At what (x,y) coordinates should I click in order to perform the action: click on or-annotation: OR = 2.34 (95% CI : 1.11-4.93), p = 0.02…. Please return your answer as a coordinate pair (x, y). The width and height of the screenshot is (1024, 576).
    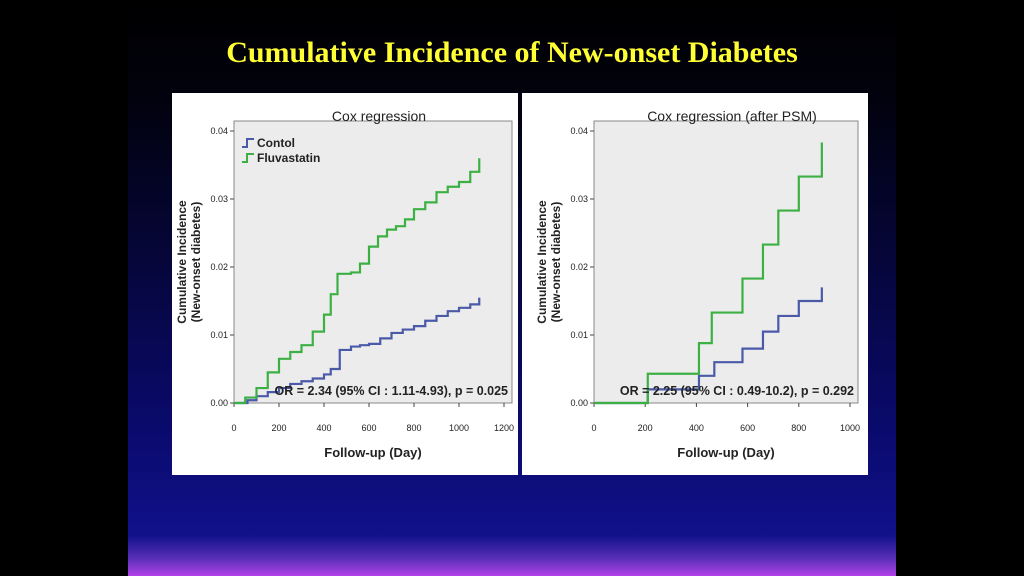
    Looking at the image, I should click on (392, 391).